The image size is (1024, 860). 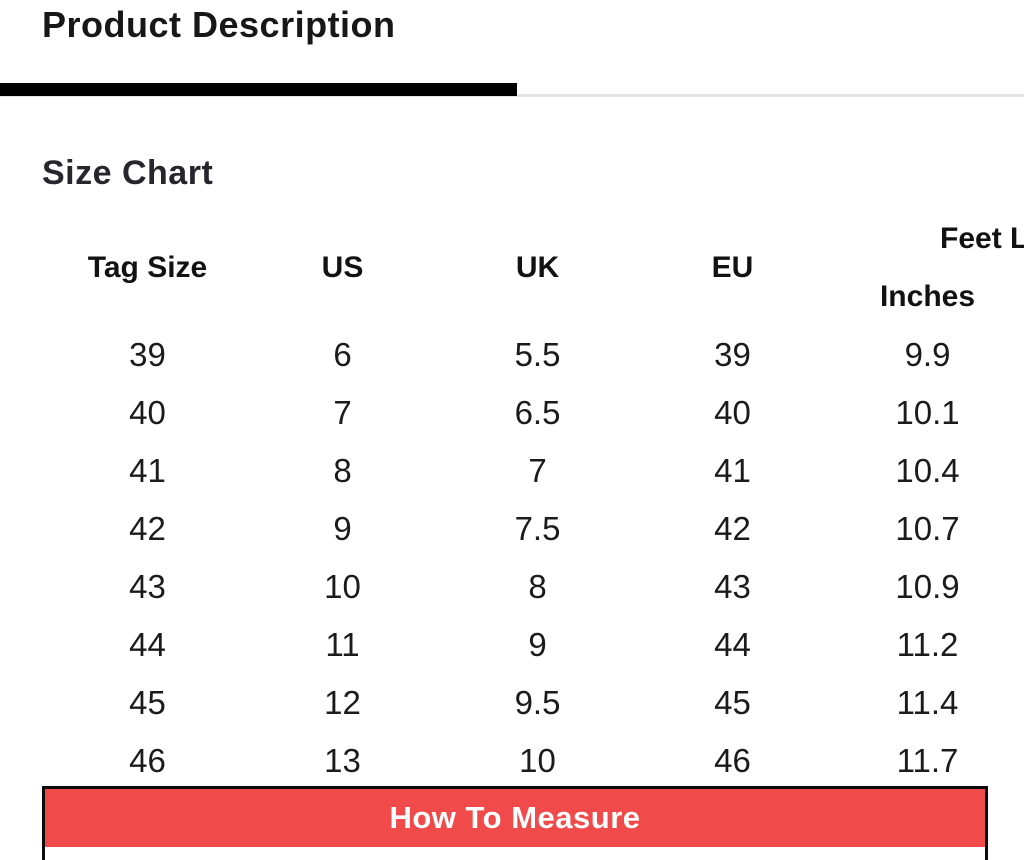 I want to click on column-header-eu: EU, so click(x=732, y=267).